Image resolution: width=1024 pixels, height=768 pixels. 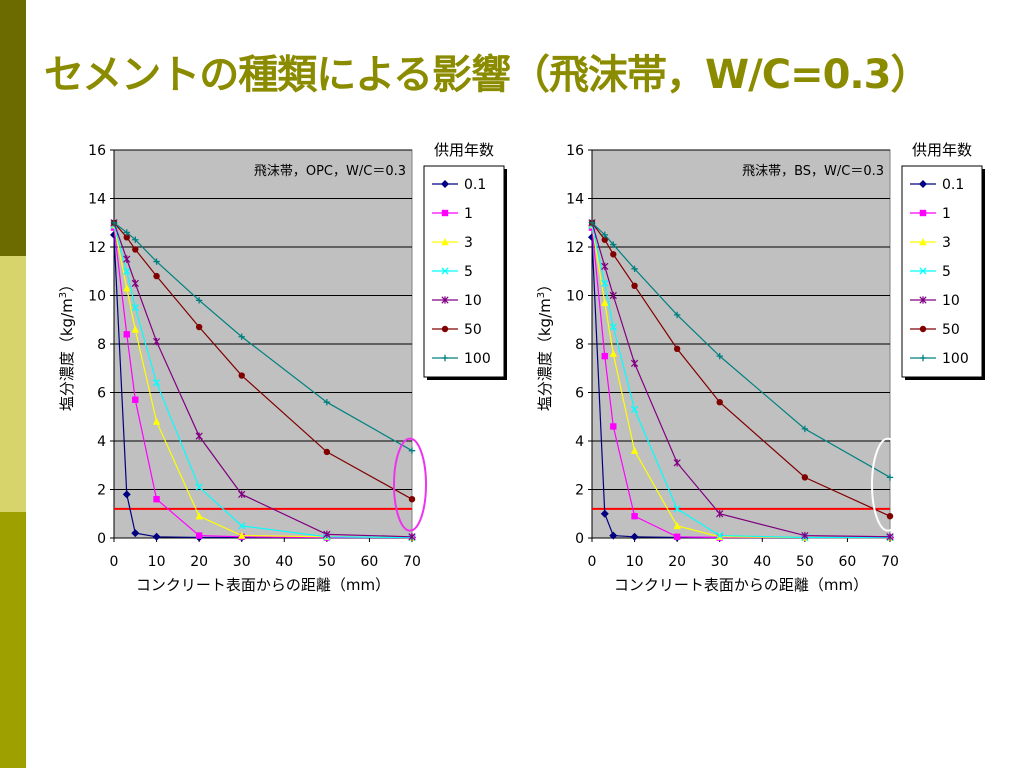 I want to click on chart-annotation: 飛沫帯，BS，W/C＝0.3, so click(x=813, y=171).